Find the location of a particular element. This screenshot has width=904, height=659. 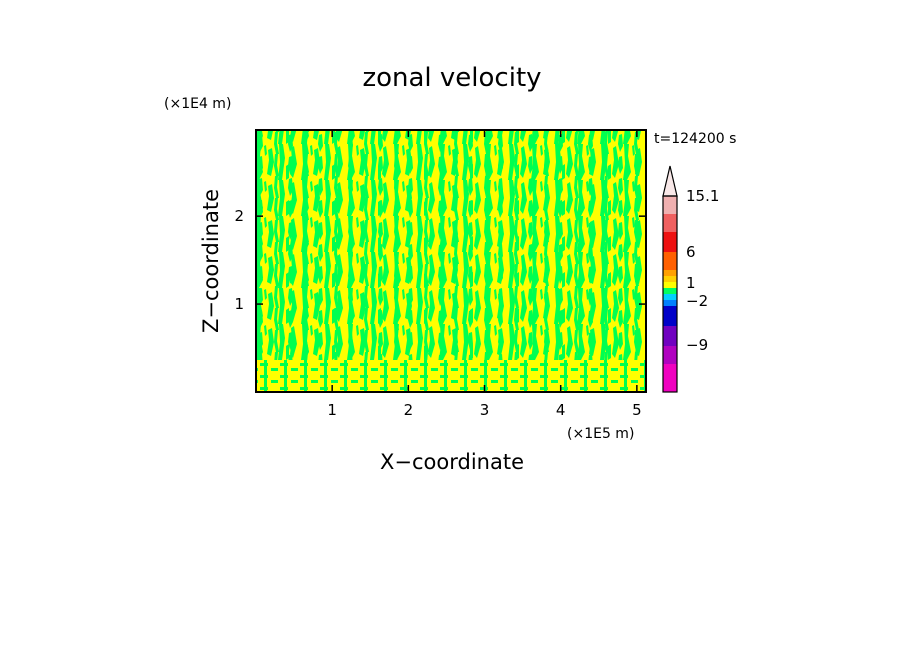

x-unit-label: (×1E5 m) is located at coordinates (600, 434).